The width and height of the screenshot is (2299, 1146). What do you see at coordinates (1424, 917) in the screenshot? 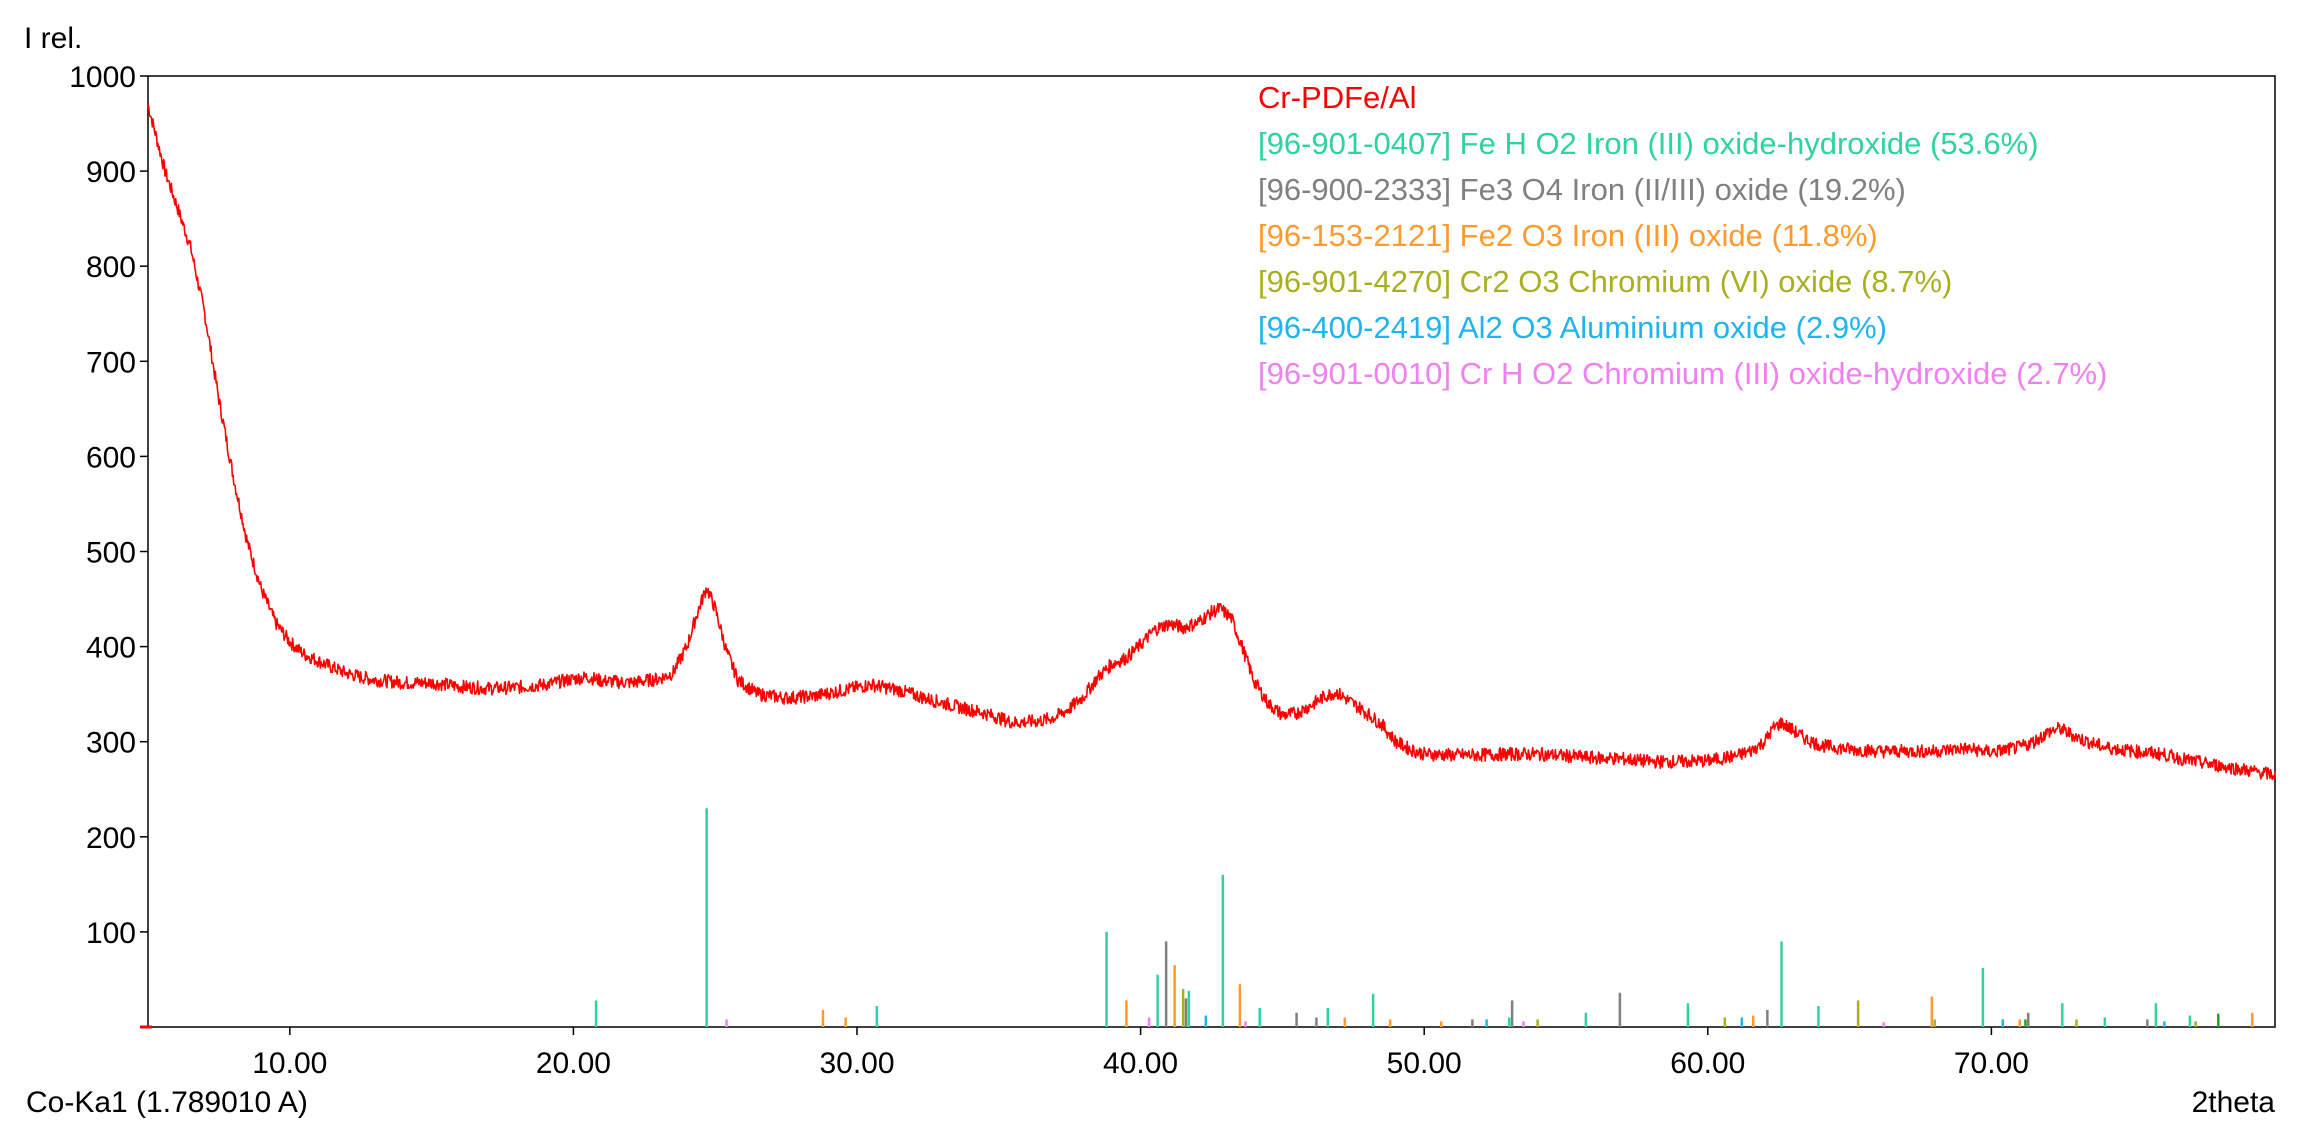
I see `phase-sticks` at bounding box center [1424, 917].